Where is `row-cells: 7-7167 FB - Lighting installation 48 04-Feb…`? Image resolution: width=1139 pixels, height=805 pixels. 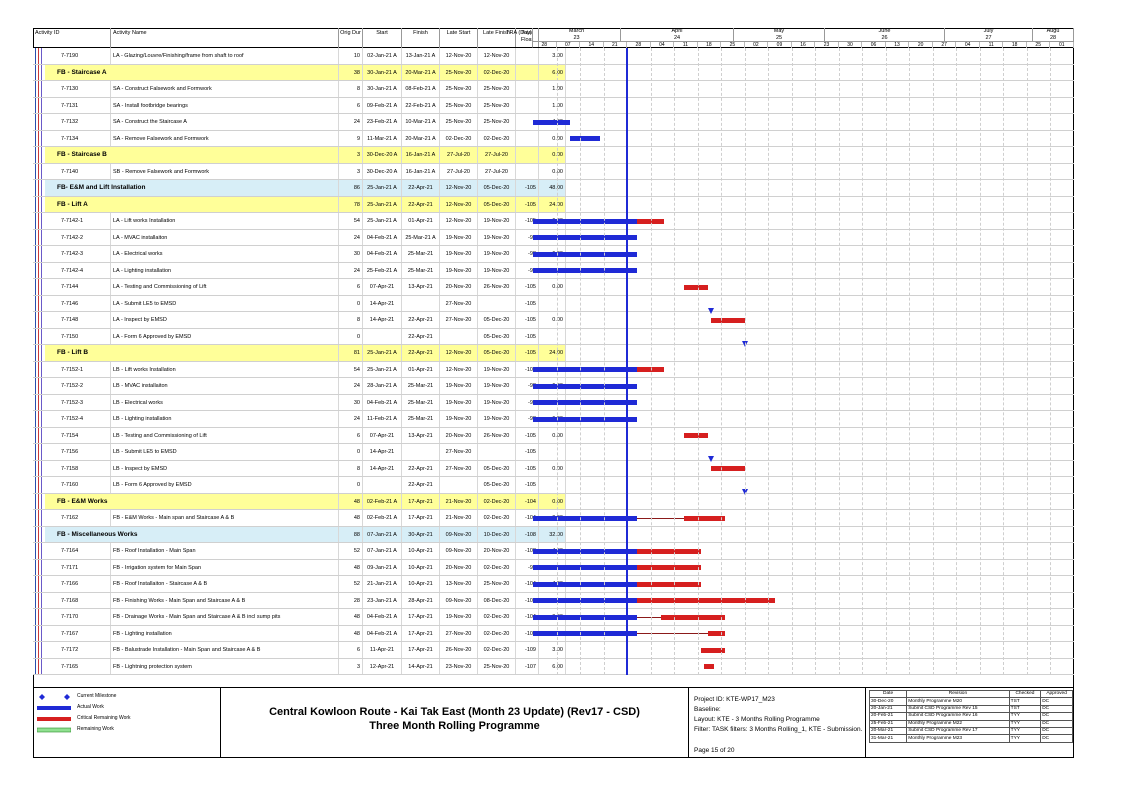
row-cells: 7-7167 FB - Lighting installation 48 04-Feb… is located at coordinates (299, 633).